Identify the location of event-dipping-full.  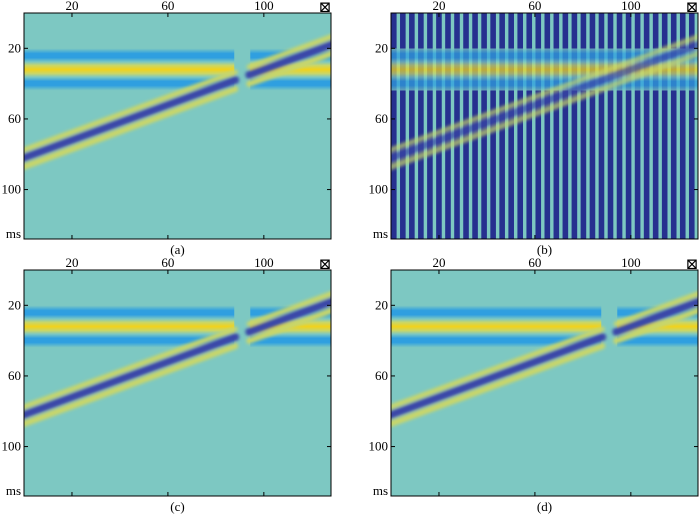
(544, 102).